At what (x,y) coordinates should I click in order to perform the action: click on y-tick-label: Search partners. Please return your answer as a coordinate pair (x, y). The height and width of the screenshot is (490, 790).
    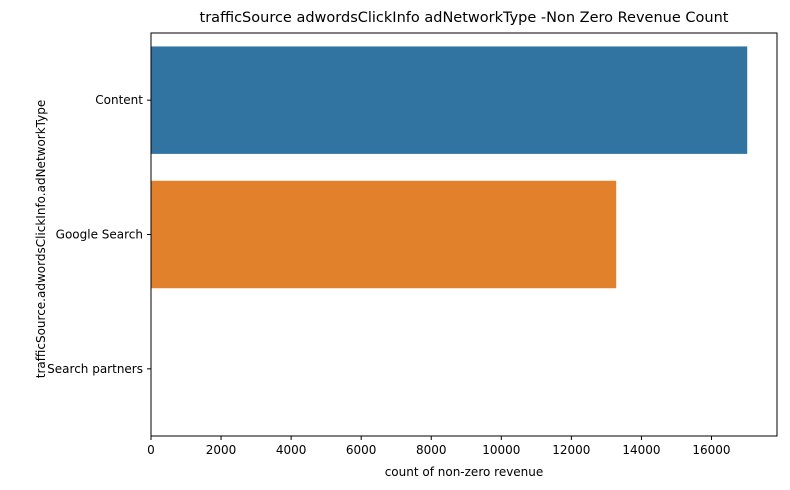
    Looking at the image, I should click on (95, 369).